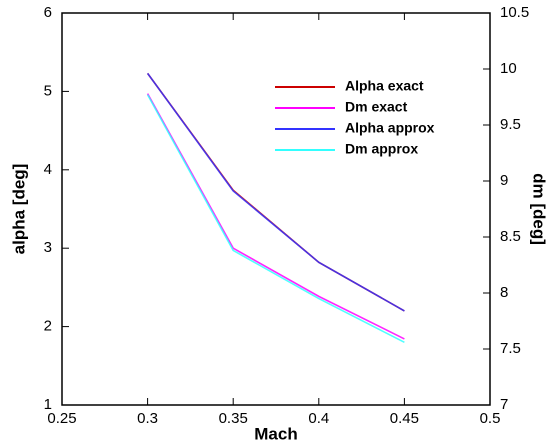 The height and width of the screenshot is (447, 550). I want to click on legend-label: Alpha exact, so click(384, 86).